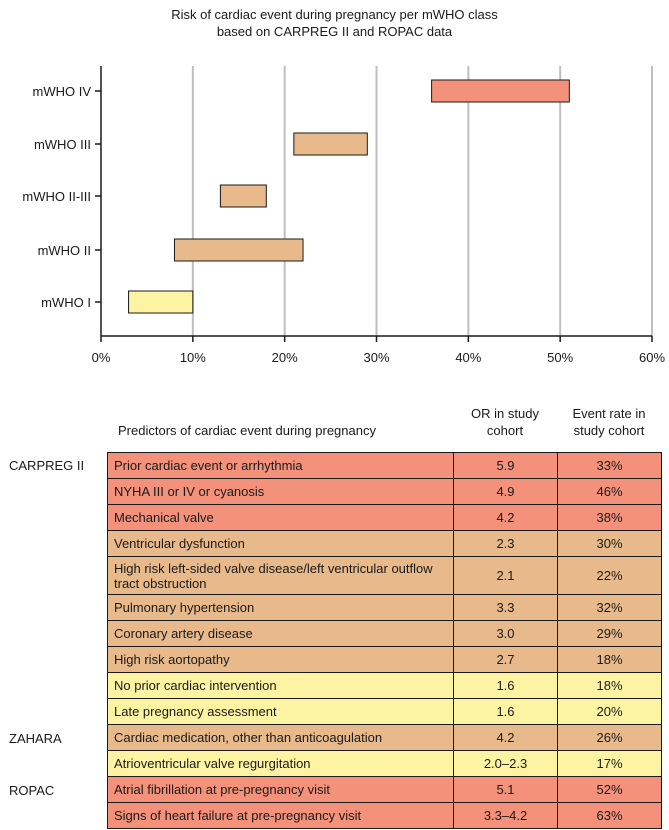  I want to click on table-row: Pulmonary hypertension 3.3 32%, so click(384, 607).